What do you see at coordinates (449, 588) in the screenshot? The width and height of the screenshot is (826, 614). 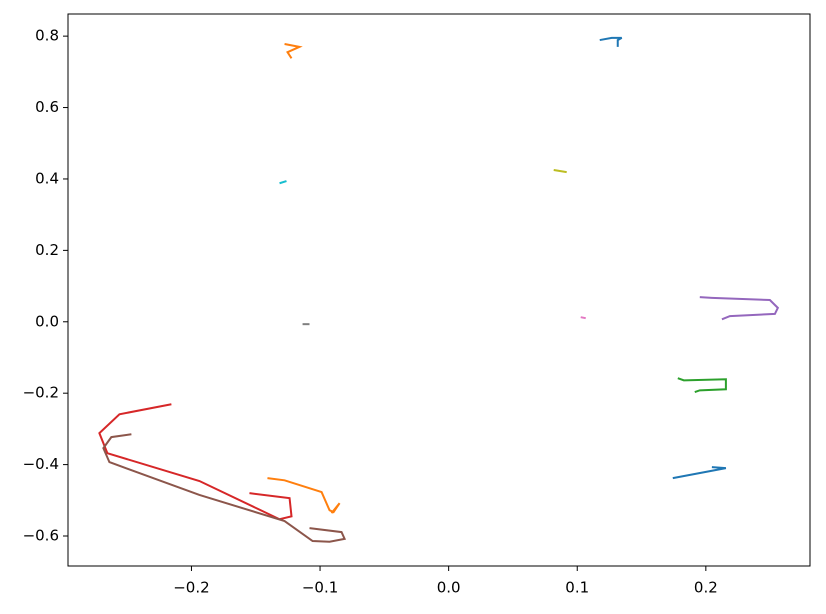 I see `x-tick-label: 0.0` at bounding box center [449, 588].